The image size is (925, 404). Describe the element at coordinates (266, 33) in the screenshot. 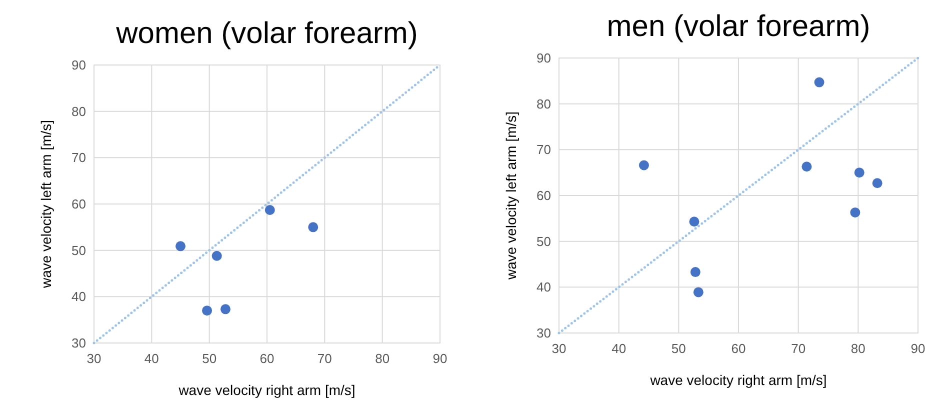

I see `chart-title: women (volar forearm)` at that location.